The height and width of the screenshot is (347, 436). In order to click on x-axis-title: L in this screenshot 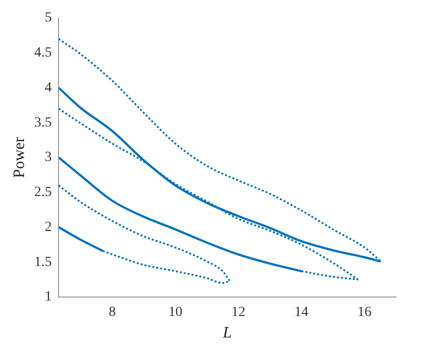, I will do `click(227, 333)`.